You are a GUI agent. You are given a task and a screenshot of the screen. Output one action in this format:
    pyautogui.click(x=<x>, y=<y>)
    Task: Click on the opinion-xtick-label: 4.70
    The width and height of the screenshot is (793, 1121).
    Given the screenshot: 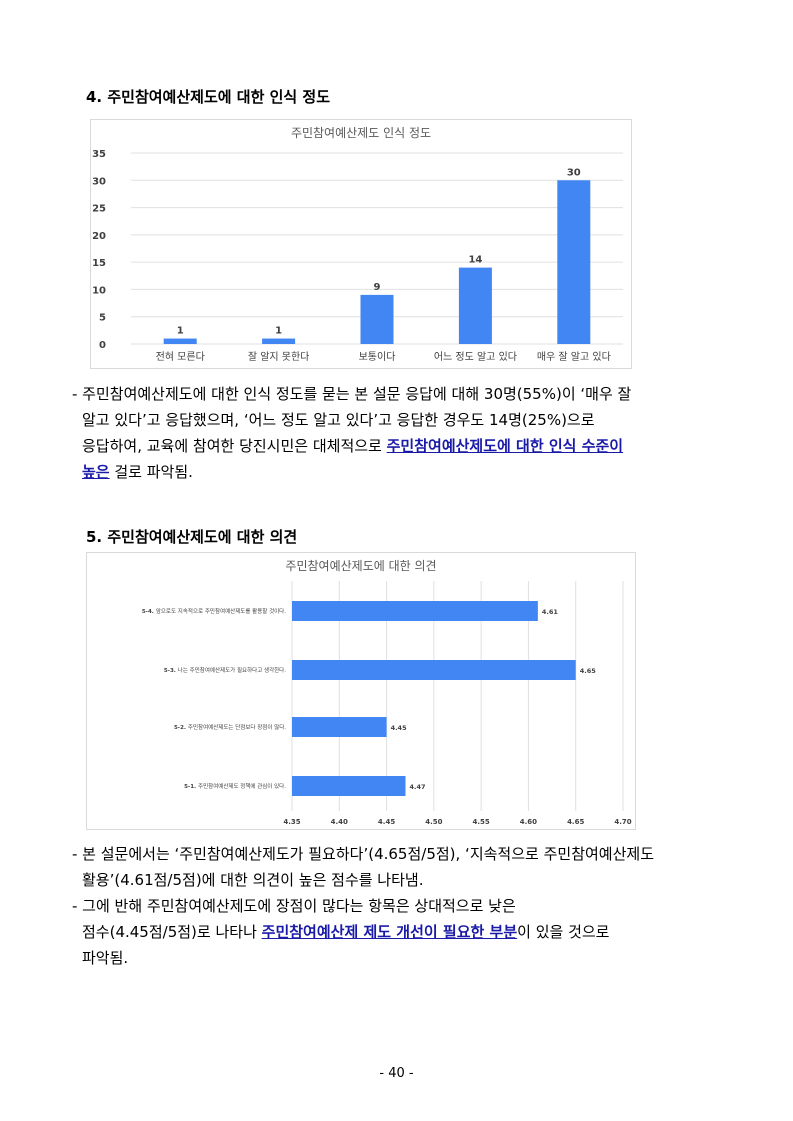 What is the action you would take?
    pyautogui.click(x=622, y=822)
    